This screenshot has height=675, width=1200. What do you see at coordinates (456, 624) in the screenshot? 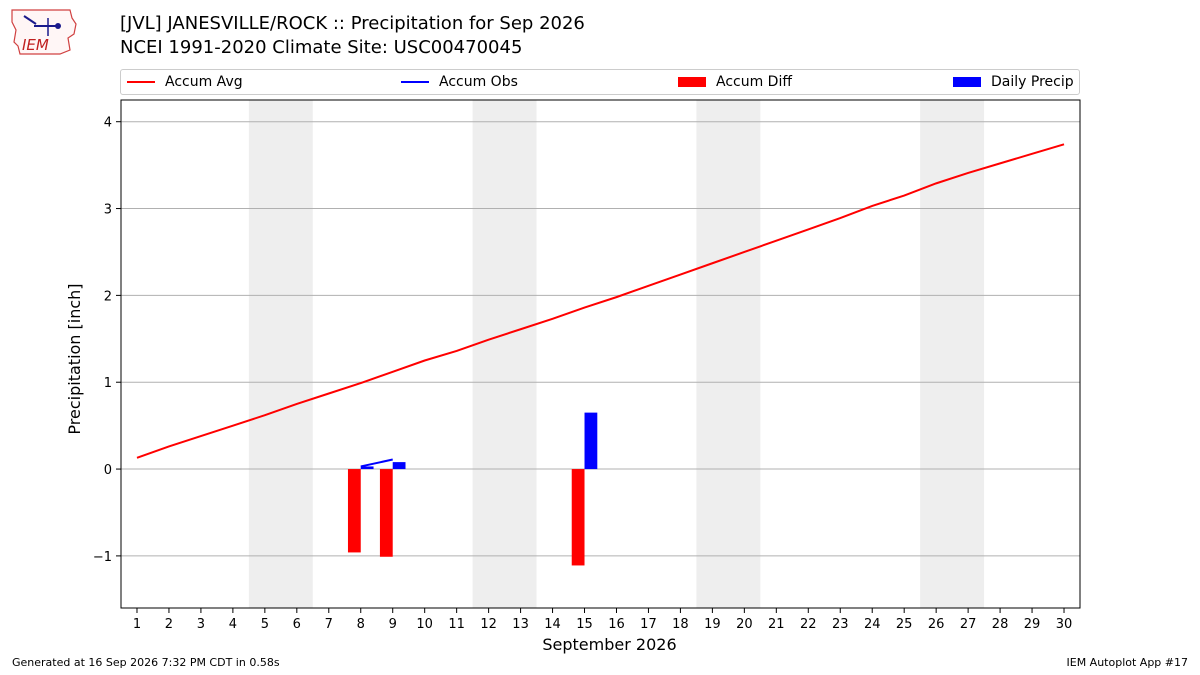
I see `x-tick-label: 11` at bounding box center [456, 624].